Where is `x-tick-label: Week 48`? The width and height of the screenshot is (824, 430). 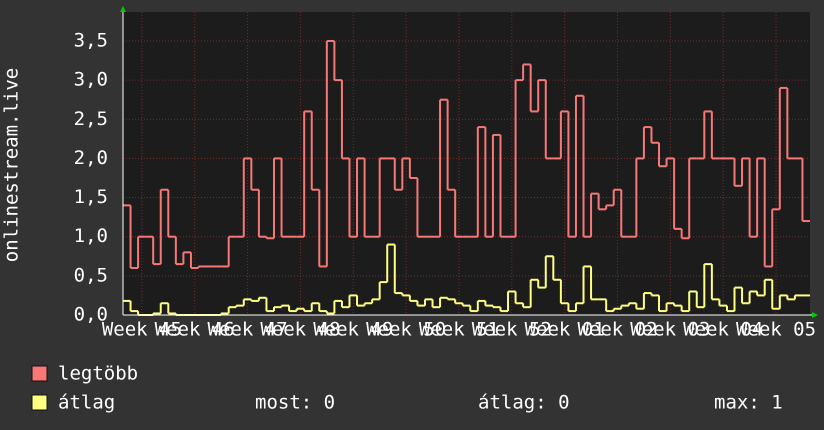 x-tick-label: Week 48 is located at coordinates (300, 330).